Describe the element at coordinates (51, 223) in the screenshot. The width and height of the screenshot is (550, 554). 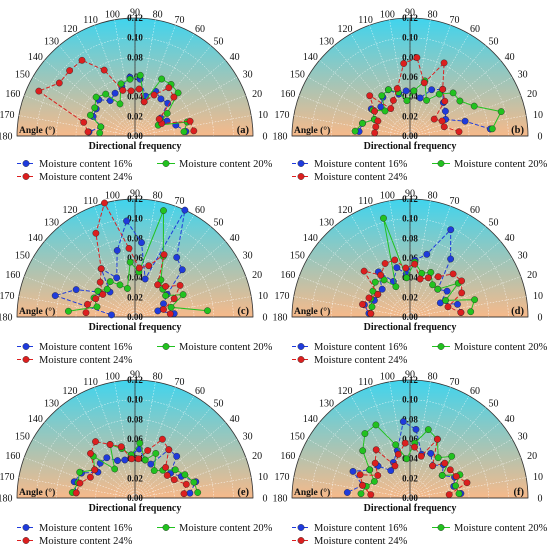
I see `angle-tick-label: 130` at that location.